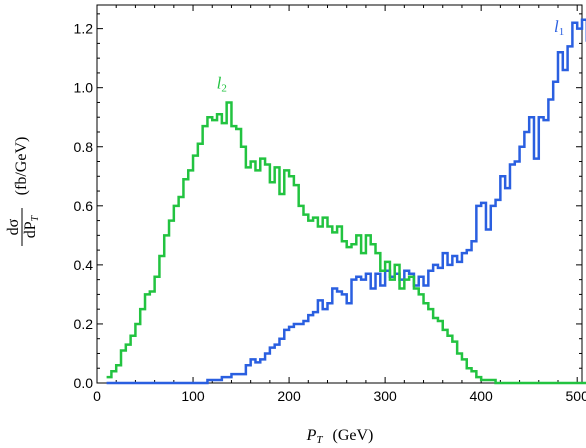  I want to click on x-axis-label-sub: T, so click(319, 440).